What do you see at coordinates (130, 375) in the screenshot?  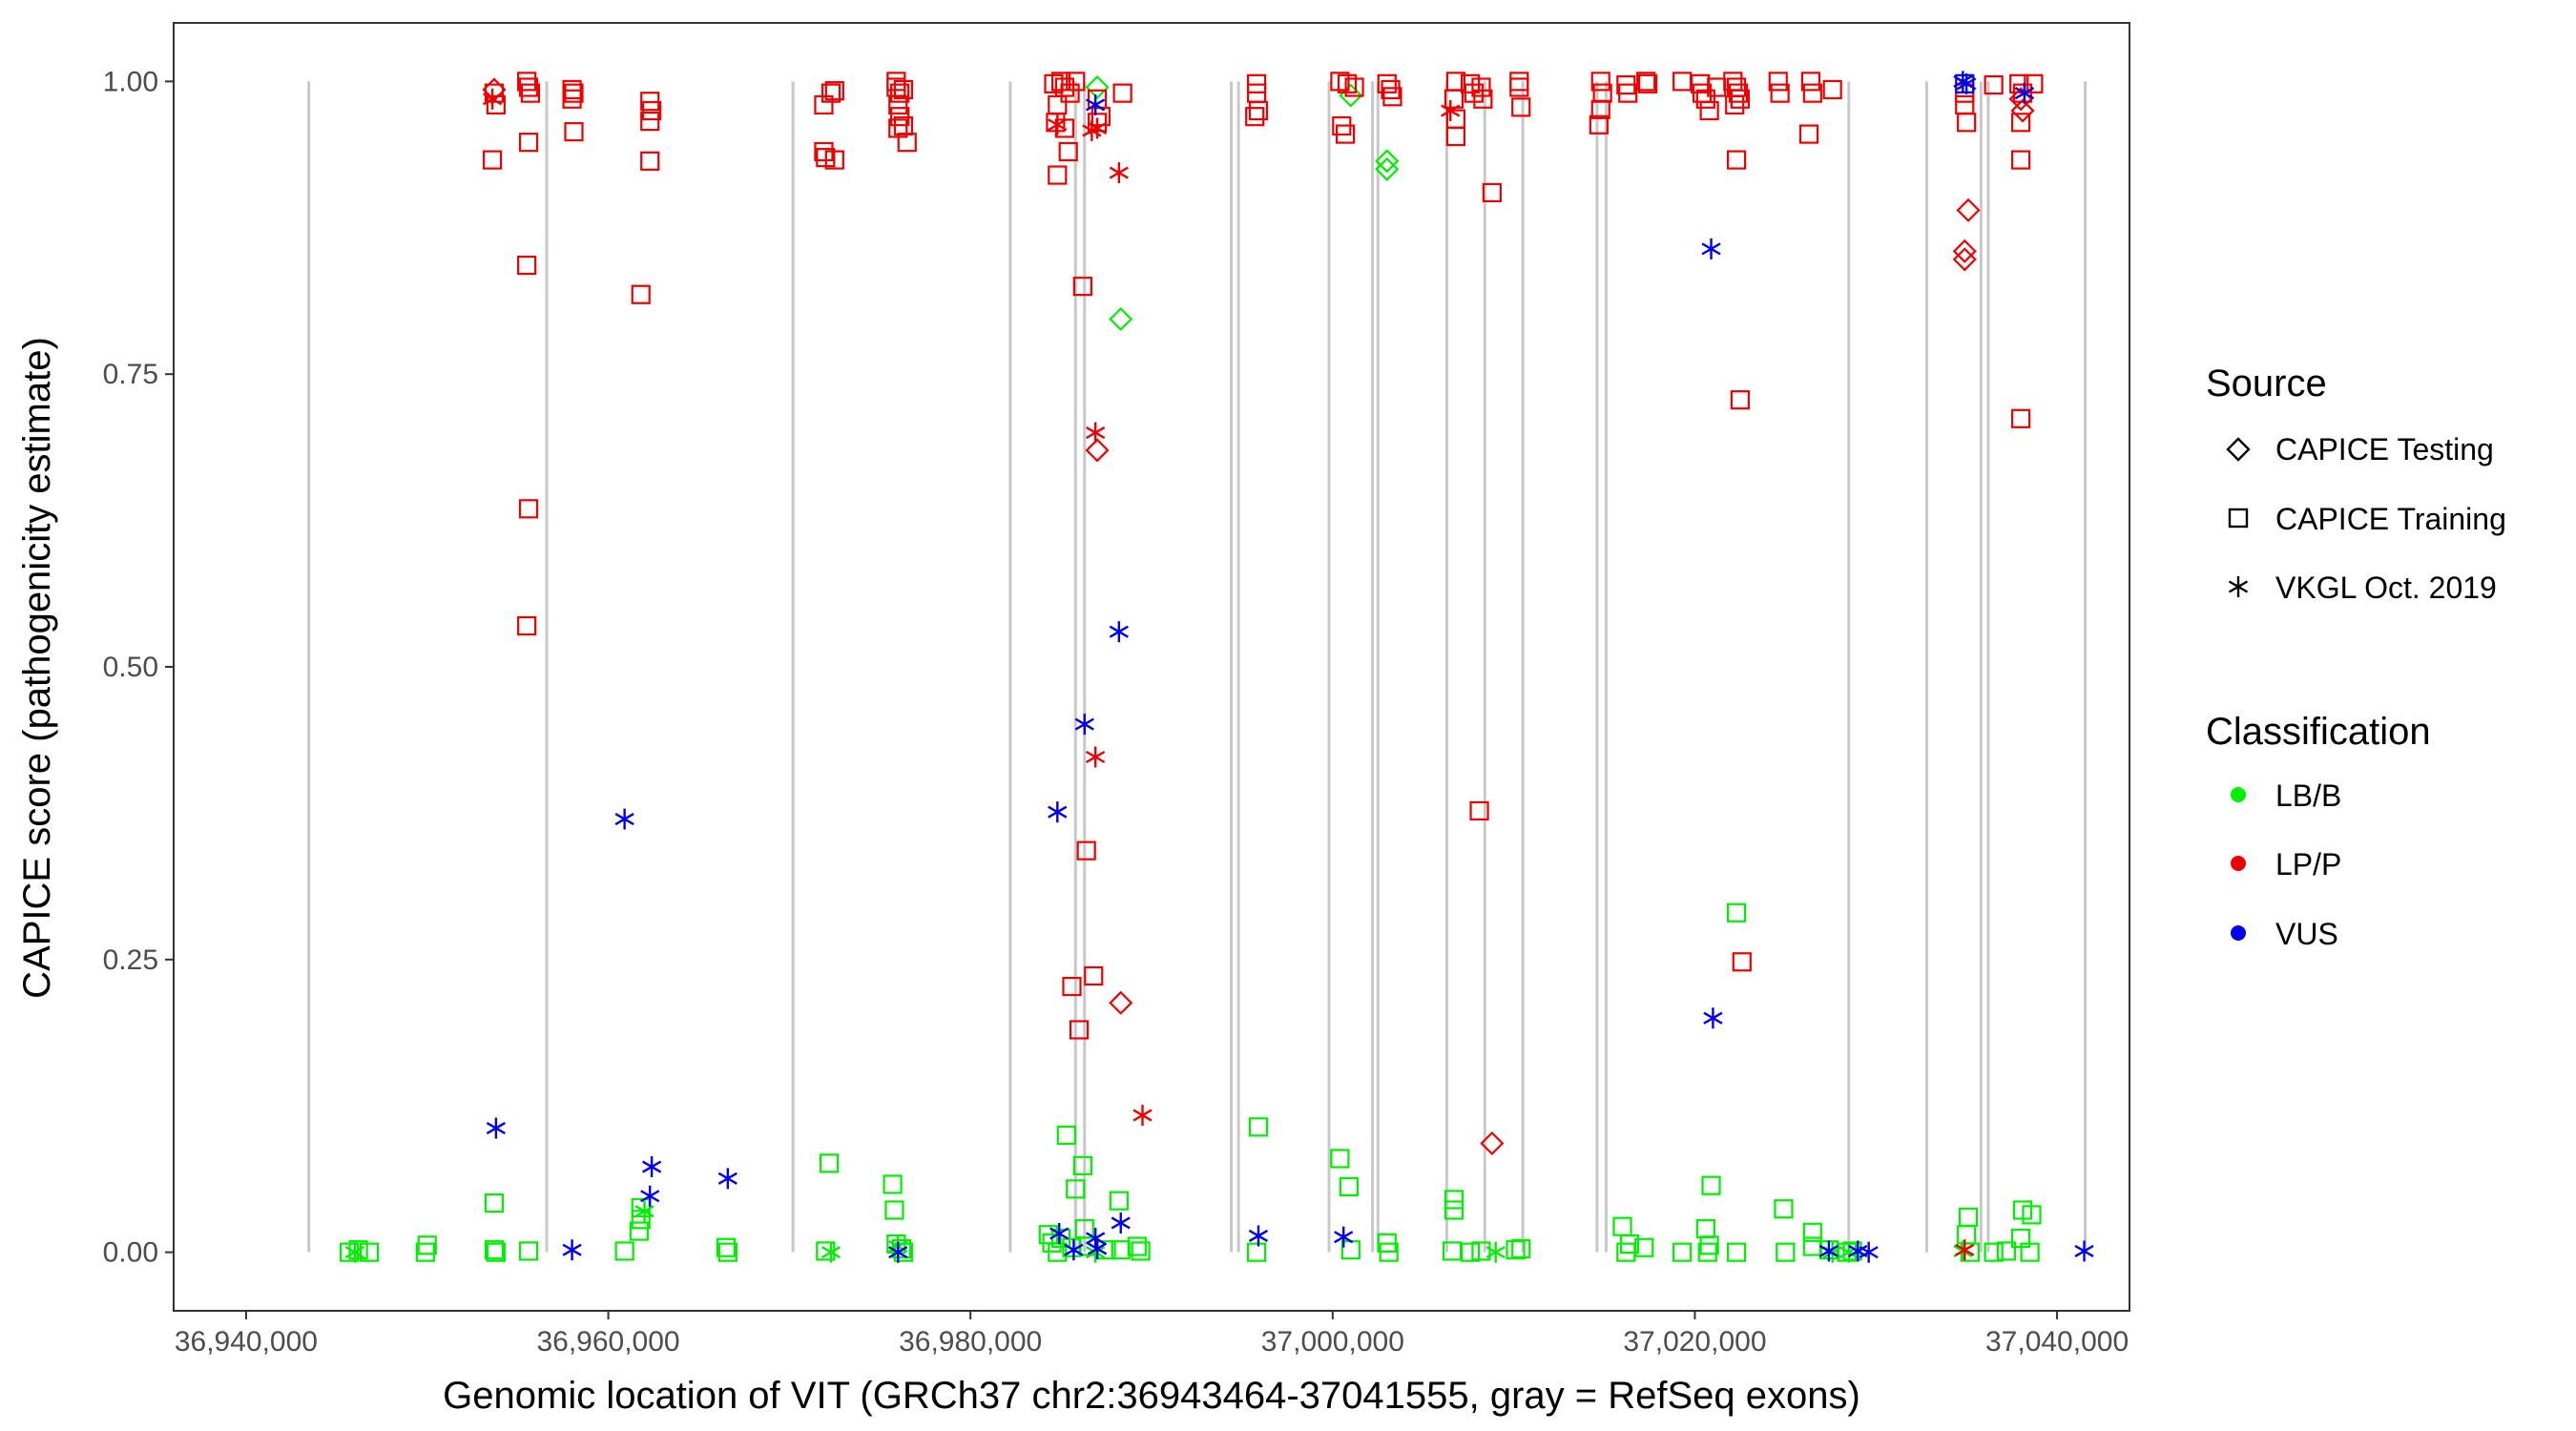 I see `y-tick-label: 0.75` at bounding box center [130, 375].